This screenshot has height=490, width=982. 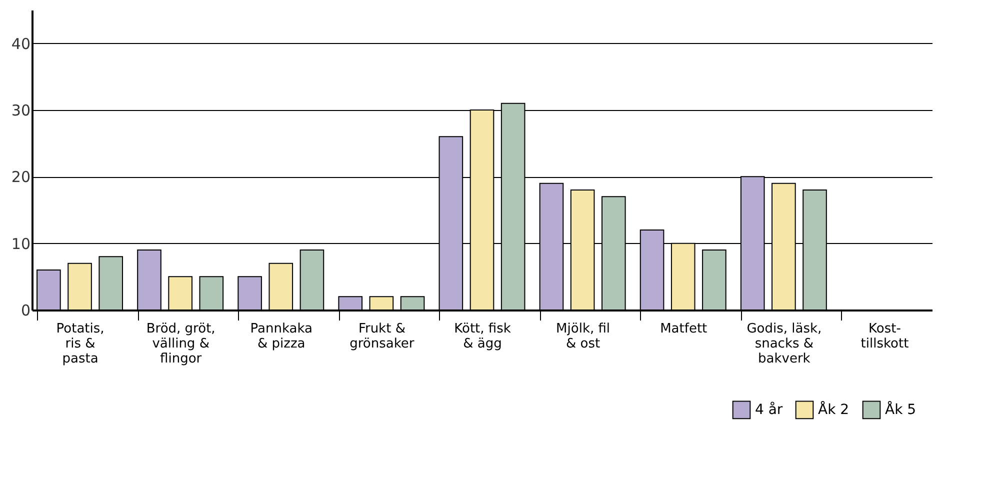 I want to click on x-tick-label: Pannkaka & pizza, so click(x=281, y=337).